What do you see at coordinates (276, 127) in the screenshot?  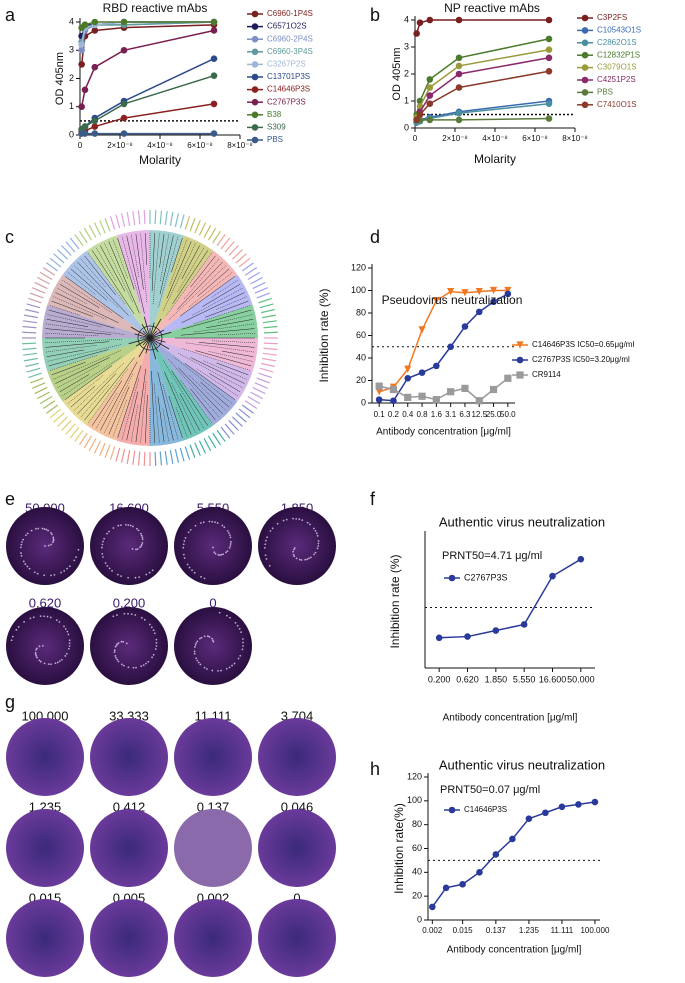 I see `legend-label: S309` at bounding box center [276, 127].